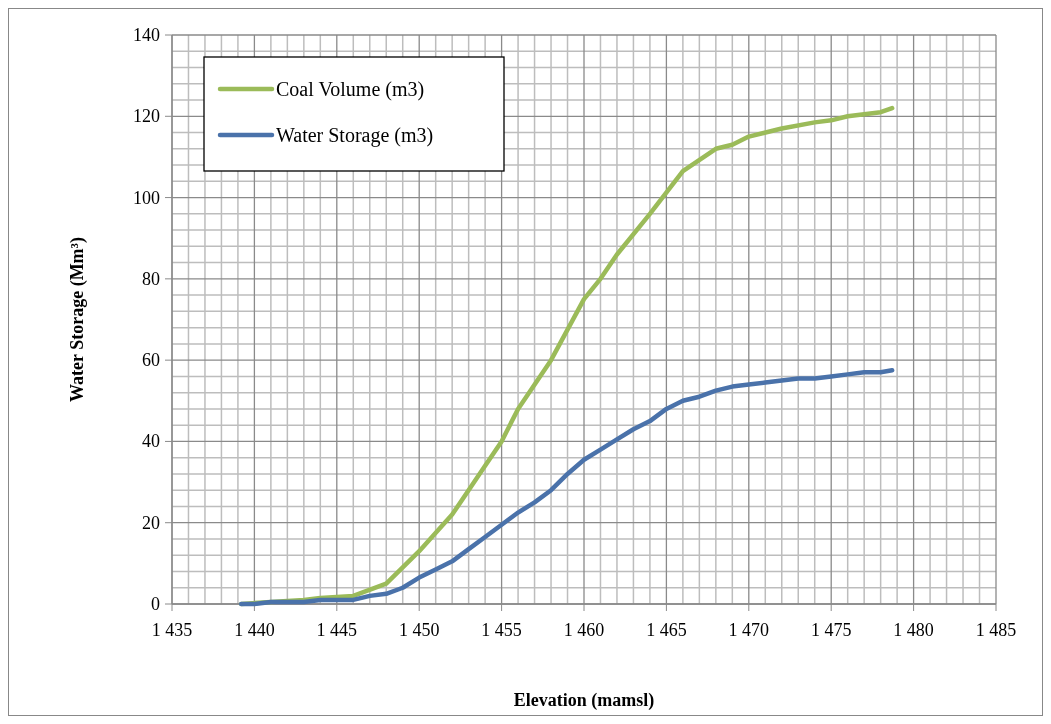  I want to click on y-tick-label: 60, so click(151, 360).